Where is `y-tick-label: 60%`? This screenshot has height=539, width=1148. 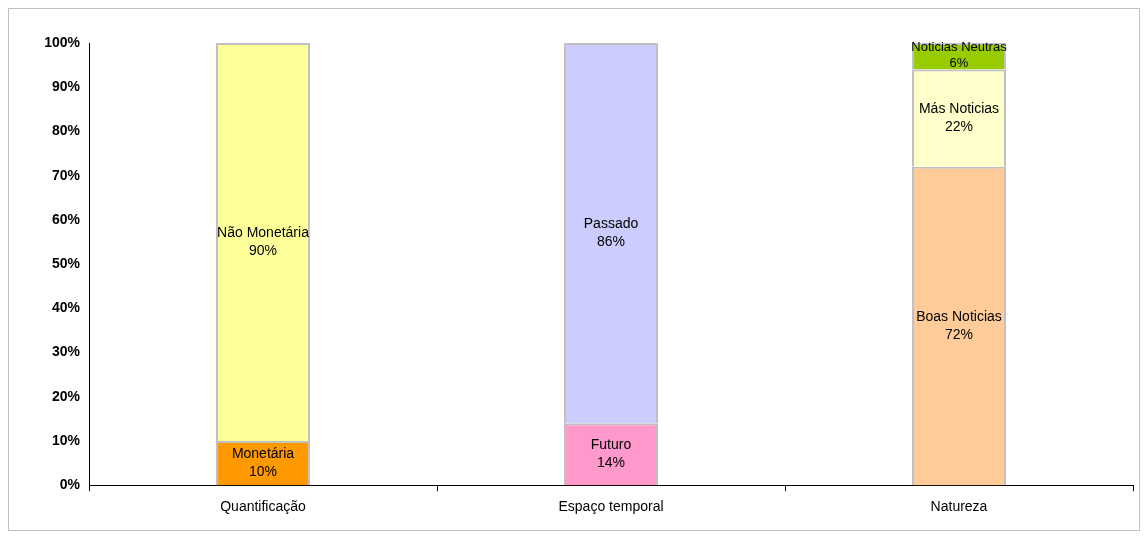 y-tick-label: 60% is located at coordinates (66, 218).